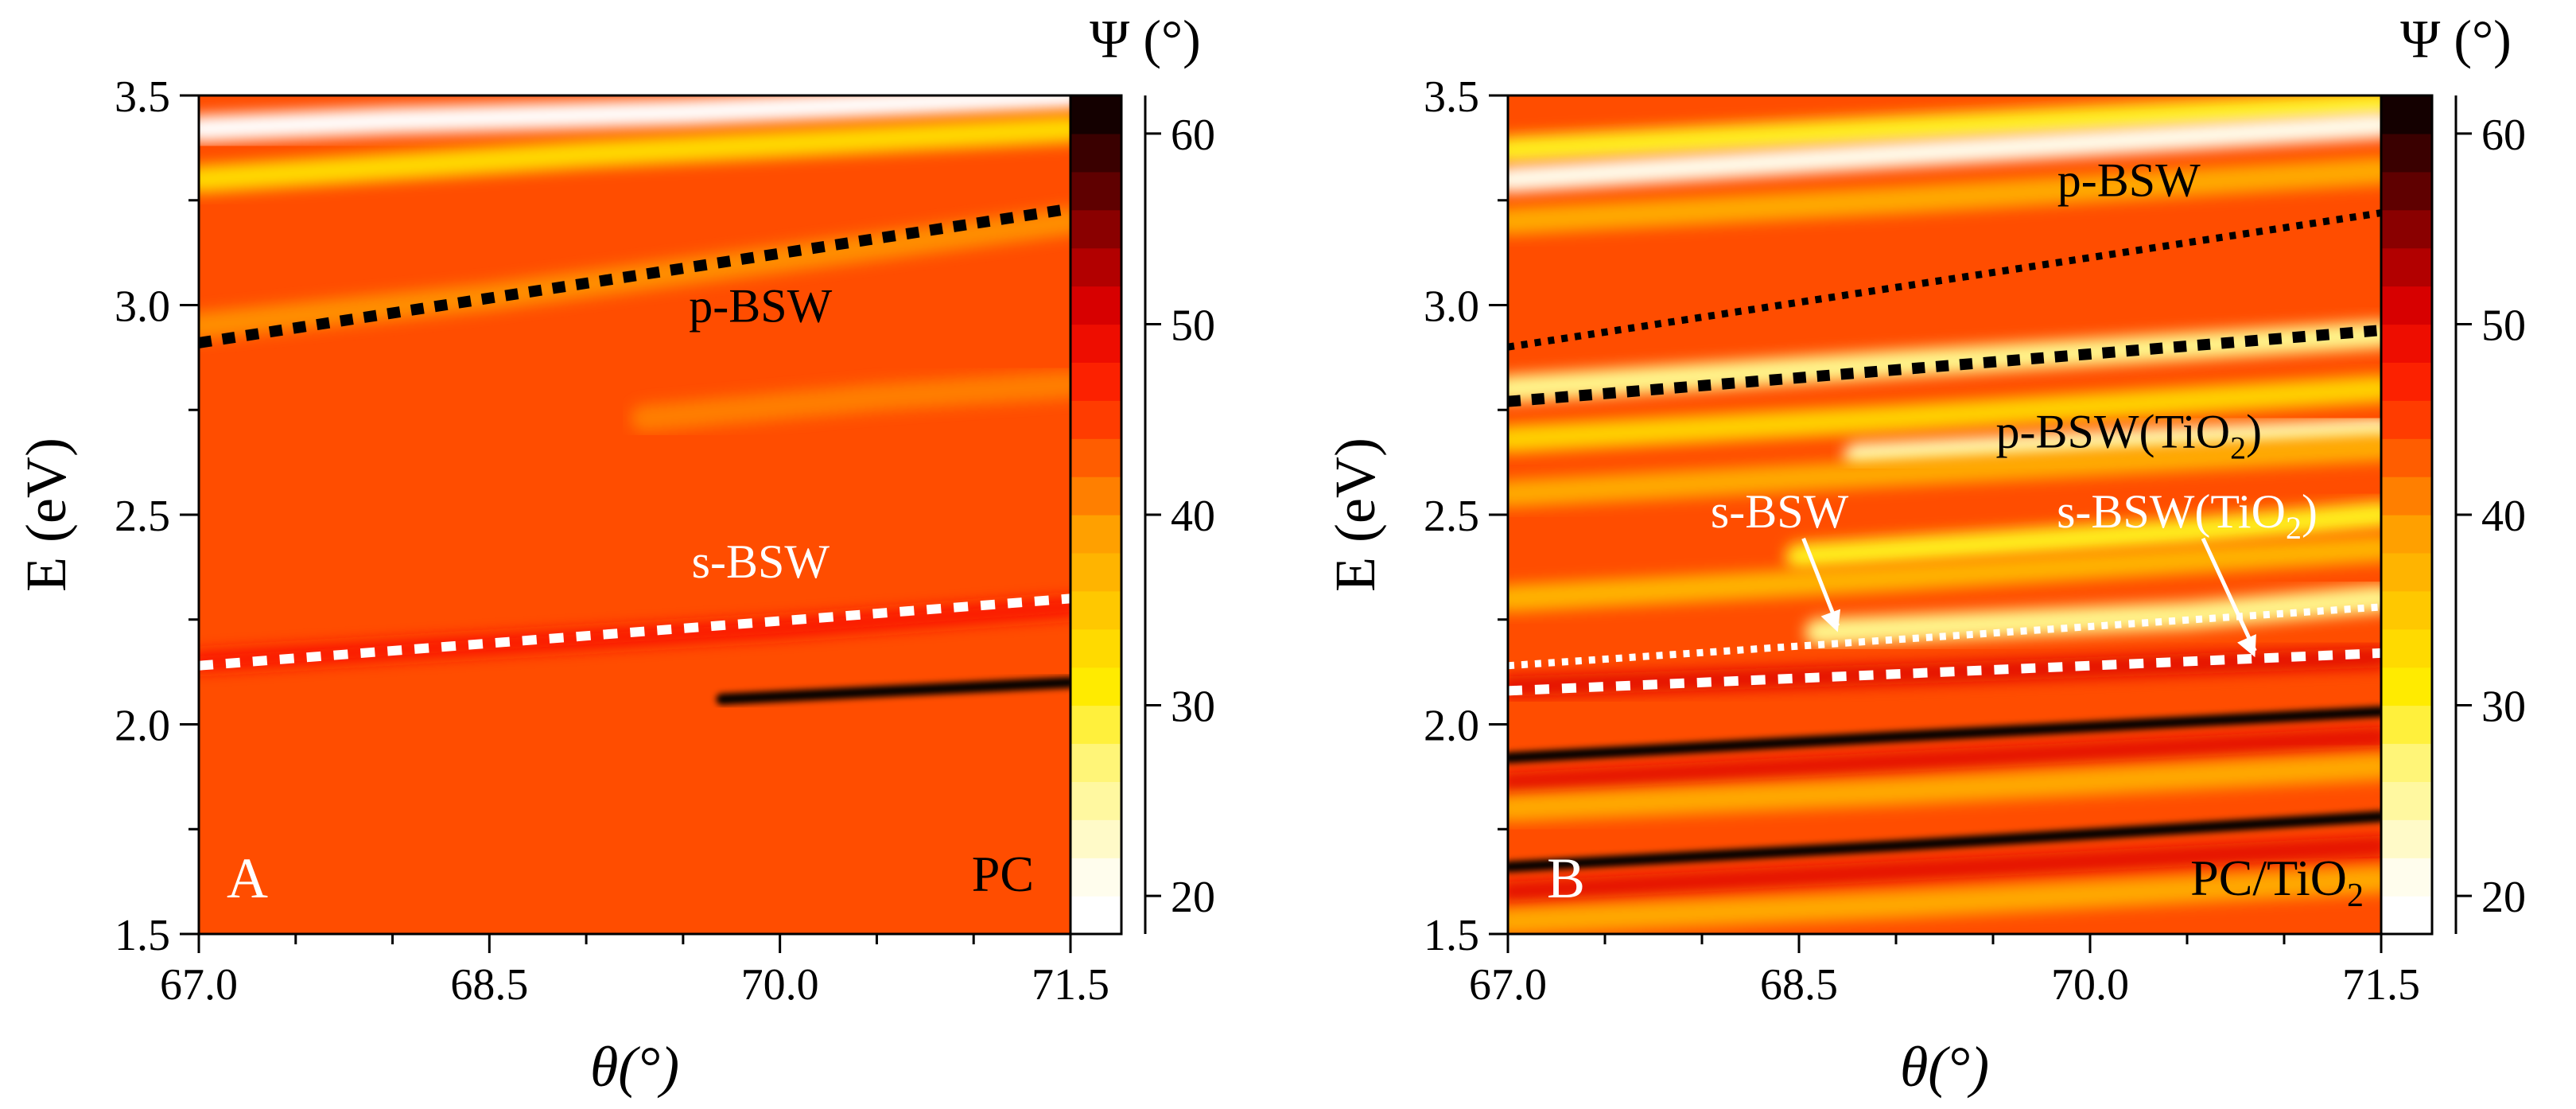  Describe the element at coordinates (2129, 180) in the screenshot. I see `mode-label-main: p-BSW` at that location.